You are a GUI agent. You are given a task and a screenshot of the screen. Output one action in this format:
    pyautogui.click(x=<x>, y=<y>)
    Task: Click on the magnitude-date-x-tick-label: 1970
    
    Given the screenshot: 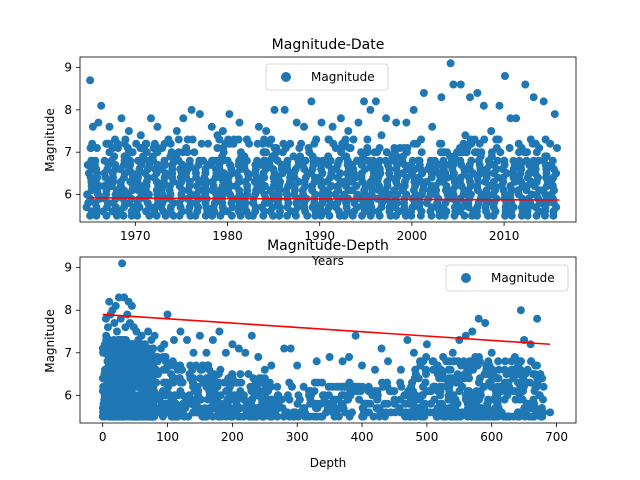 What is the action you would take?
    pyautogui.click(x=135, y=236)
    